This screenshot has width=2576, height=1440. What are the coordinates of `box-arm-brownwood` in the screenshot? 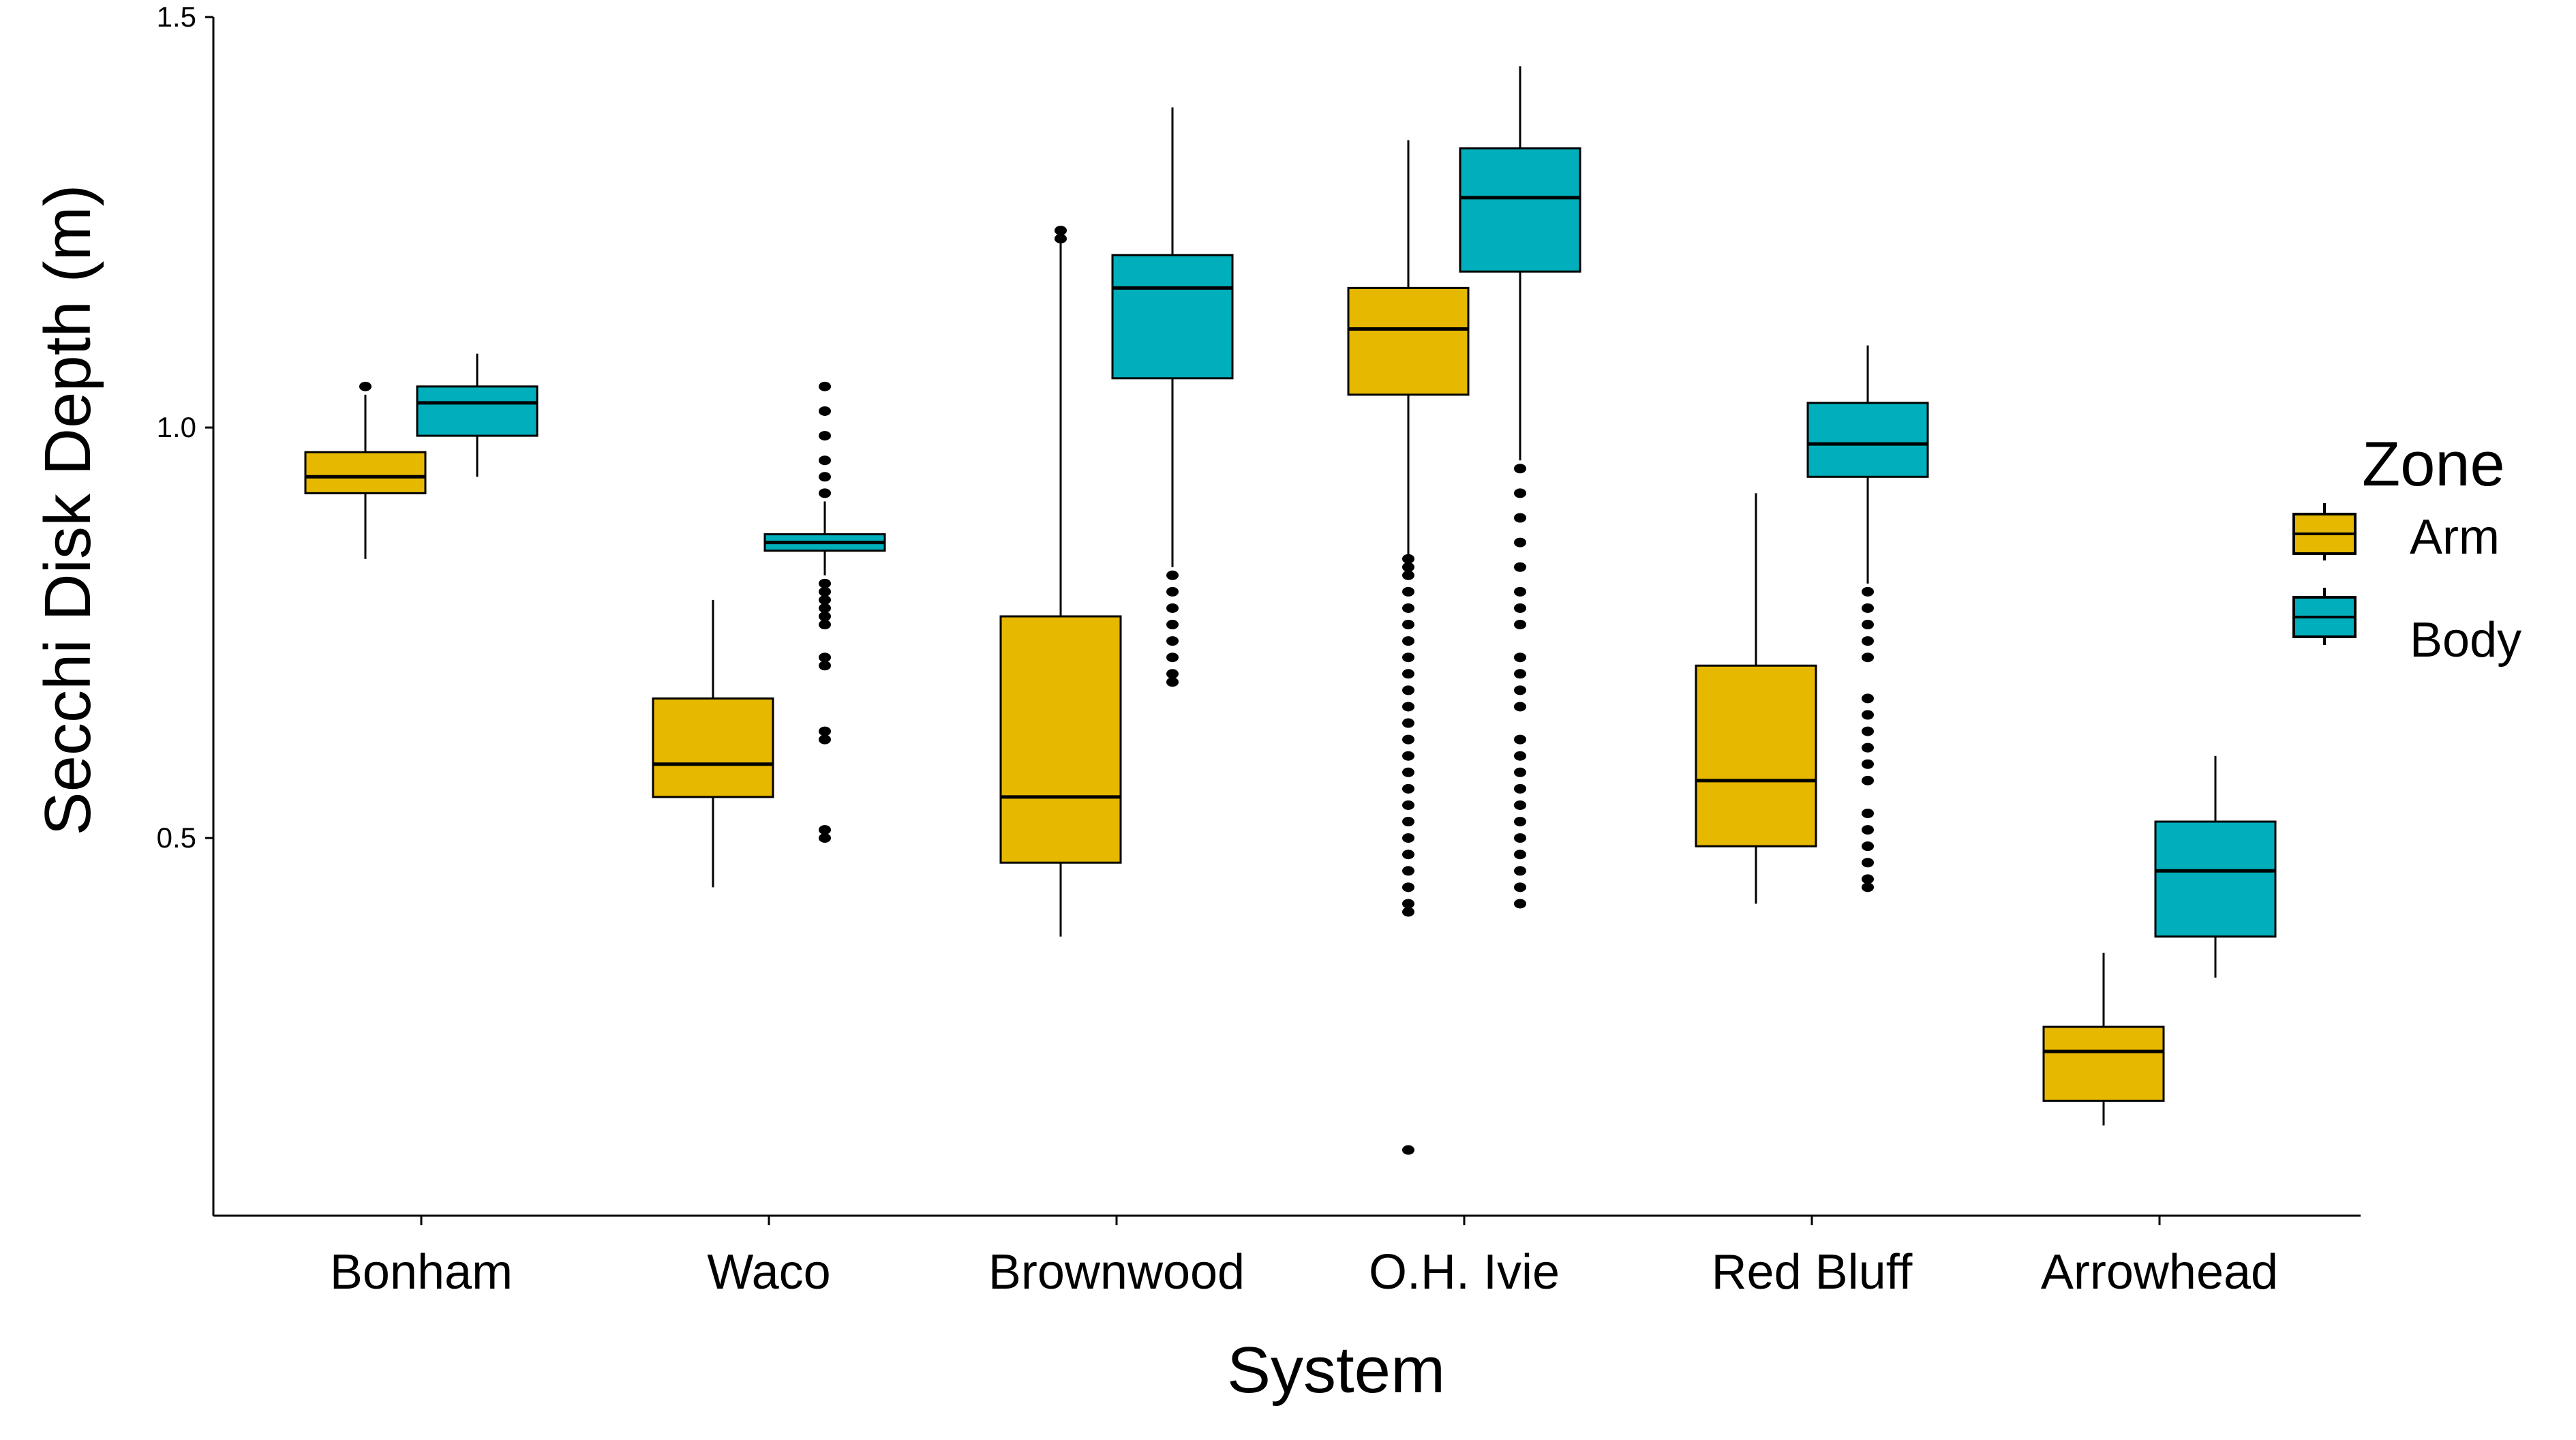 It's located at (1060, 581).